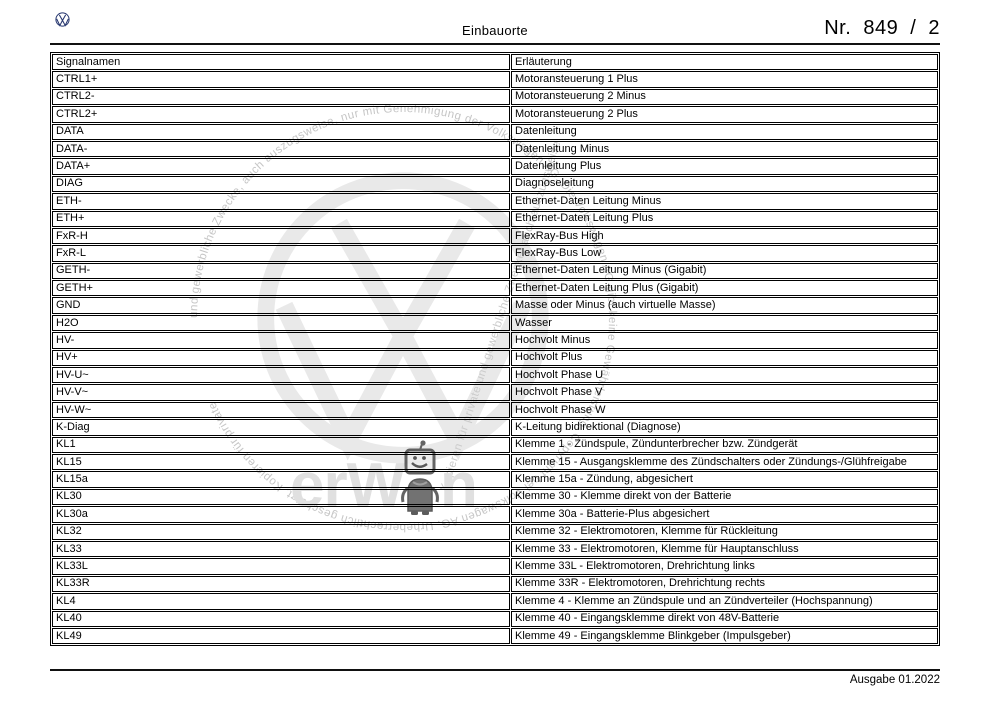 Image resolution: width=990 pixels, height=705 pixels. I want to click on signal-name-cell: CTRL2+, so click(281, 114).